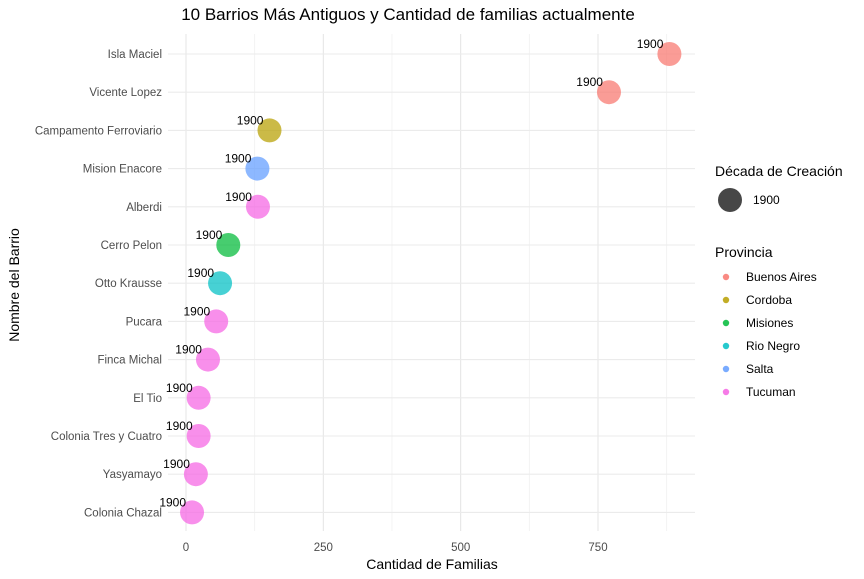 This screenshot has width=864, height=579. I want to click on size-legend-title: Década de Creación, so click(779, 171).